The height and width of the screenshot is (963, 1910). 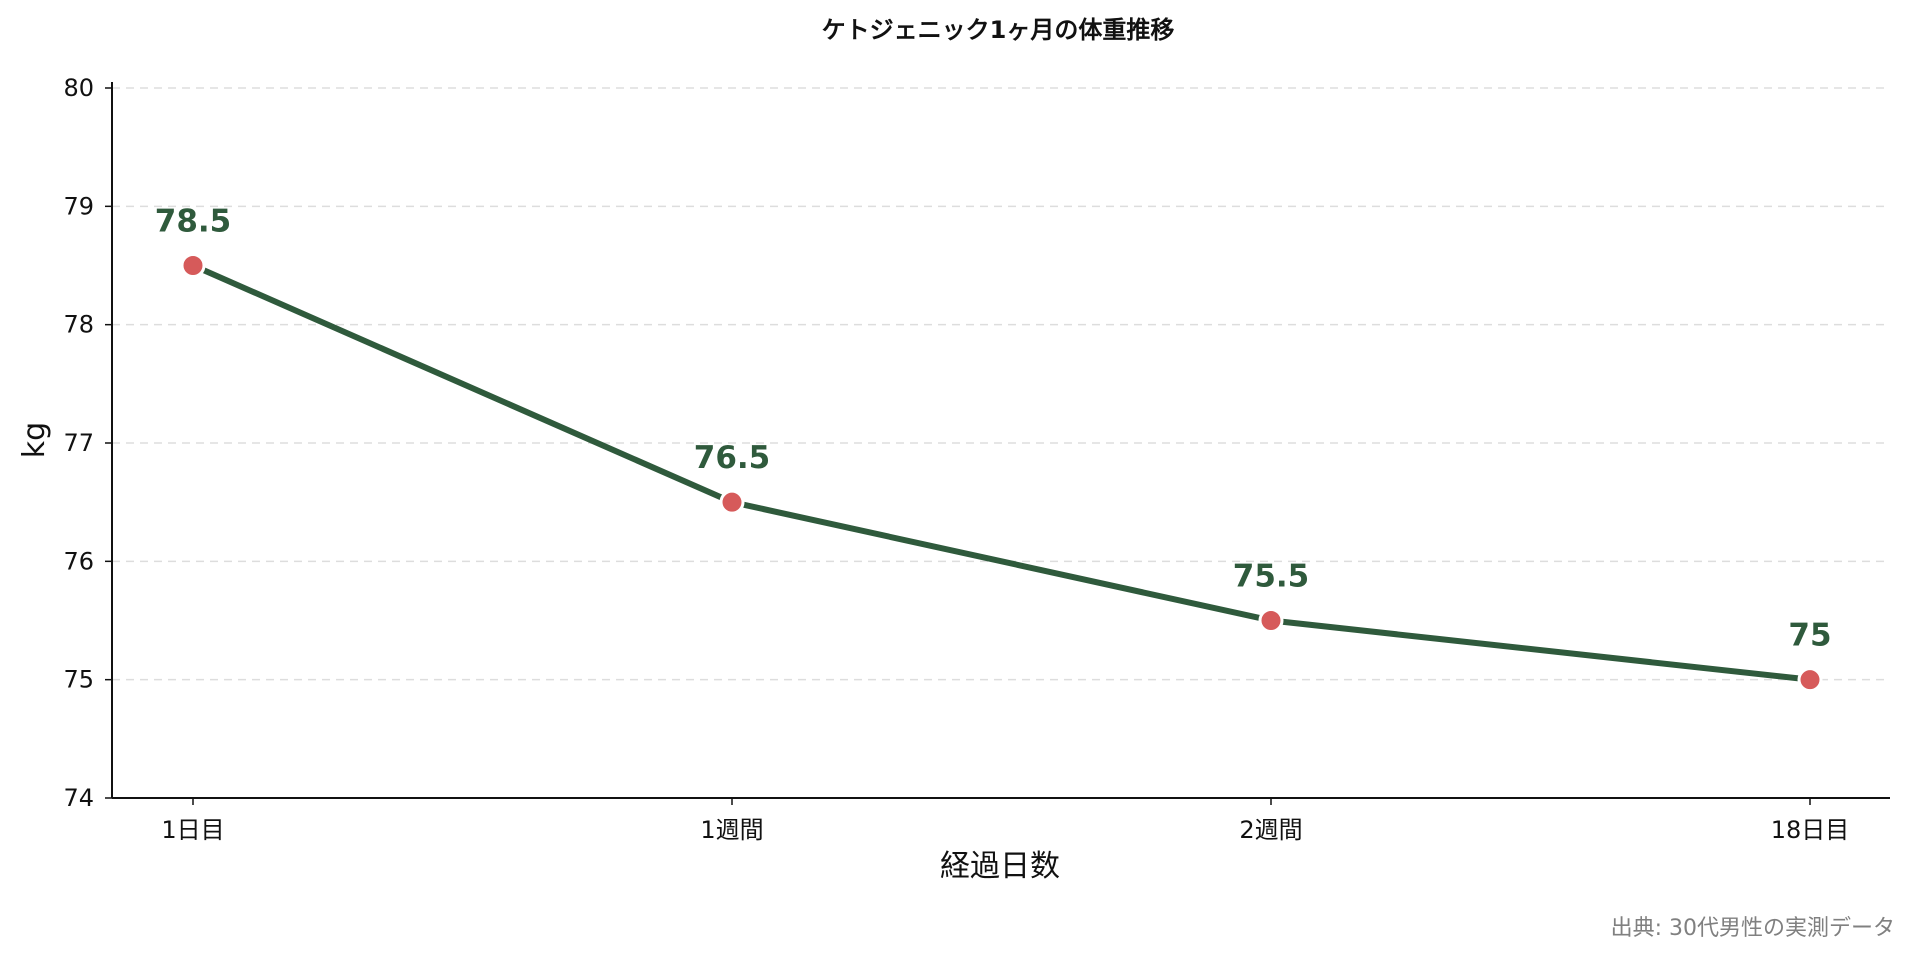 What do you see at coordinates (731, 830) in the screenshot?
I see `x-tick-label: 1週間` at bounding box center [731, 830].